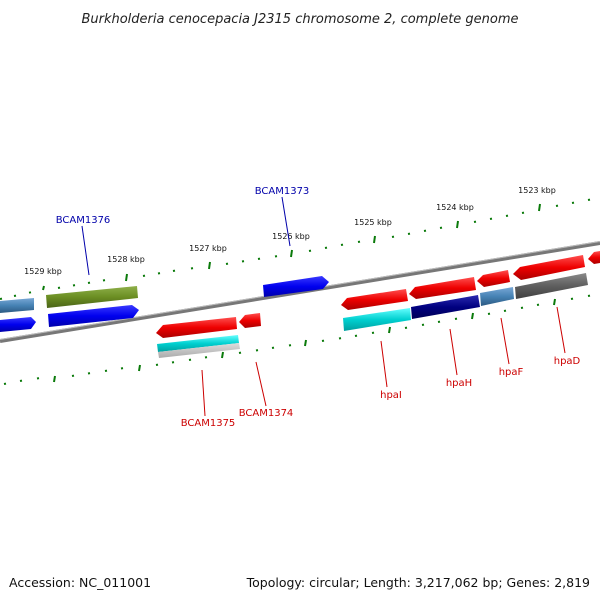 Image resolution: width=600 pixels, height=600 pixels. Describe the element at coordinates (374, 299) in the screenshot. I see `gene-hpai` at that location.